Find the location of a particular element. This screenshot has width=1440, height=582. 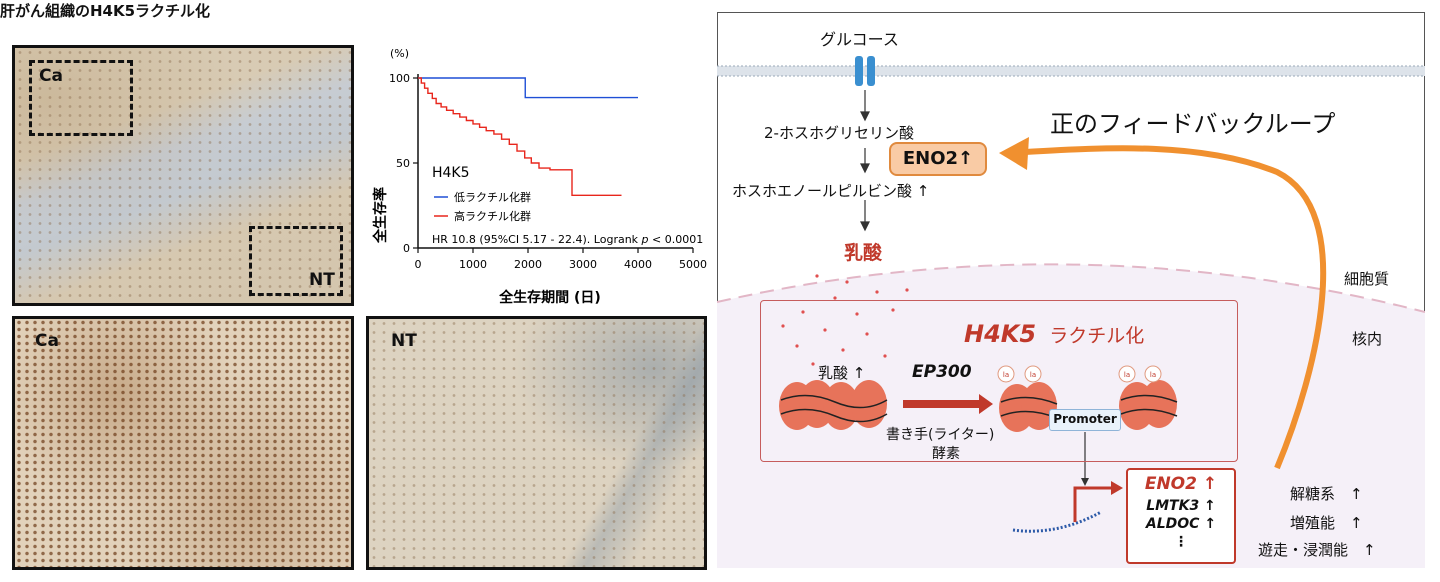

histology-nt-image: NT is located at coordinates (536, 443).